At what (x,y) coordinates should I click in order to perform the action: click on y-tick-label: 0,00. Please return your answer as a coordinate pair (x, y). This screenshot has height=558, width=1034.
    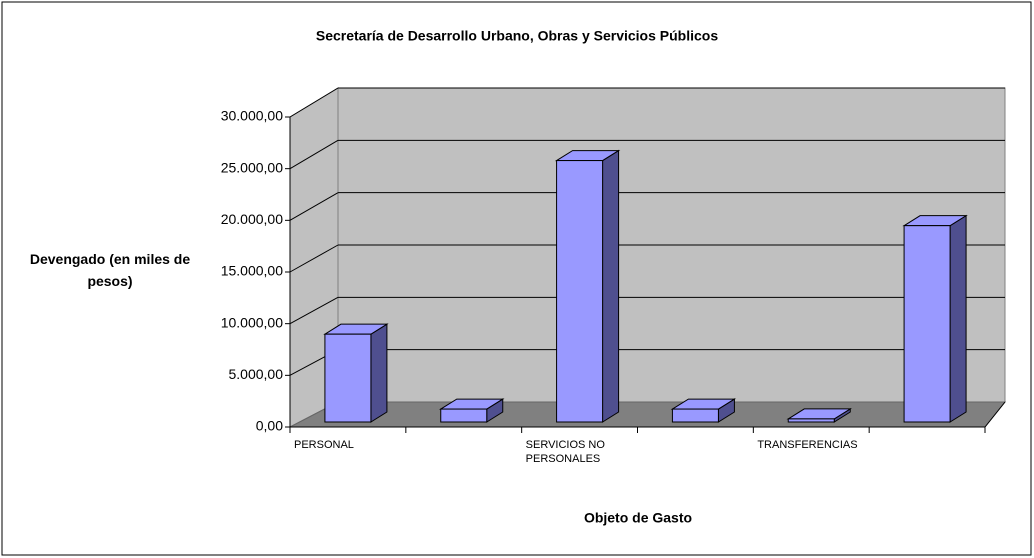
    Looking at the image, I should click on (269, 426).